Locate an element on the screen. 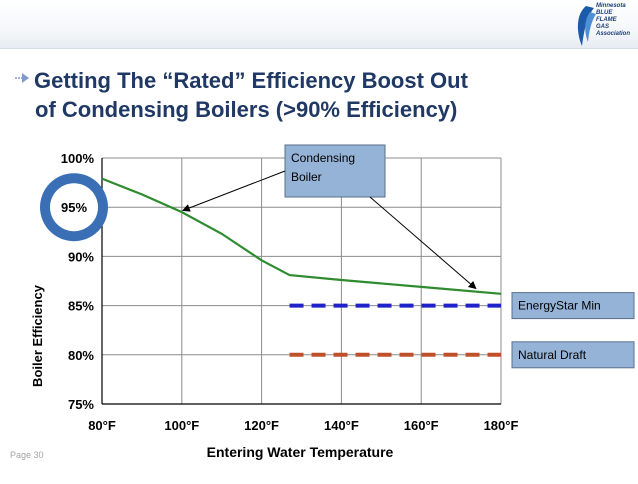  condensing-callout-box is located at coordinates (335, 171).